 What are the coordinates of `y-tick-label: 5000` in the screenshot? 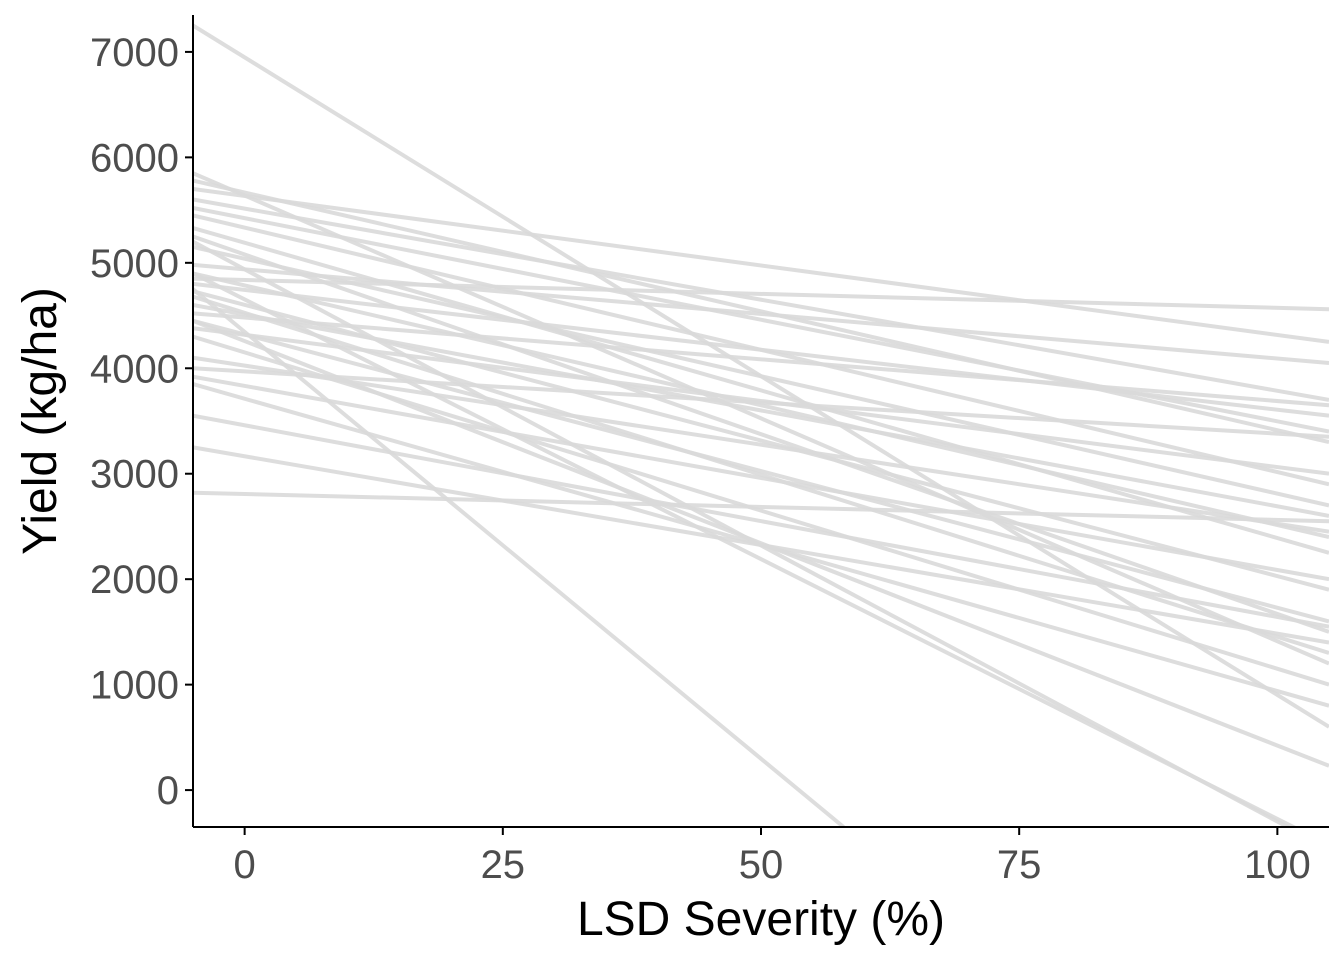 It's located at (134, 264).